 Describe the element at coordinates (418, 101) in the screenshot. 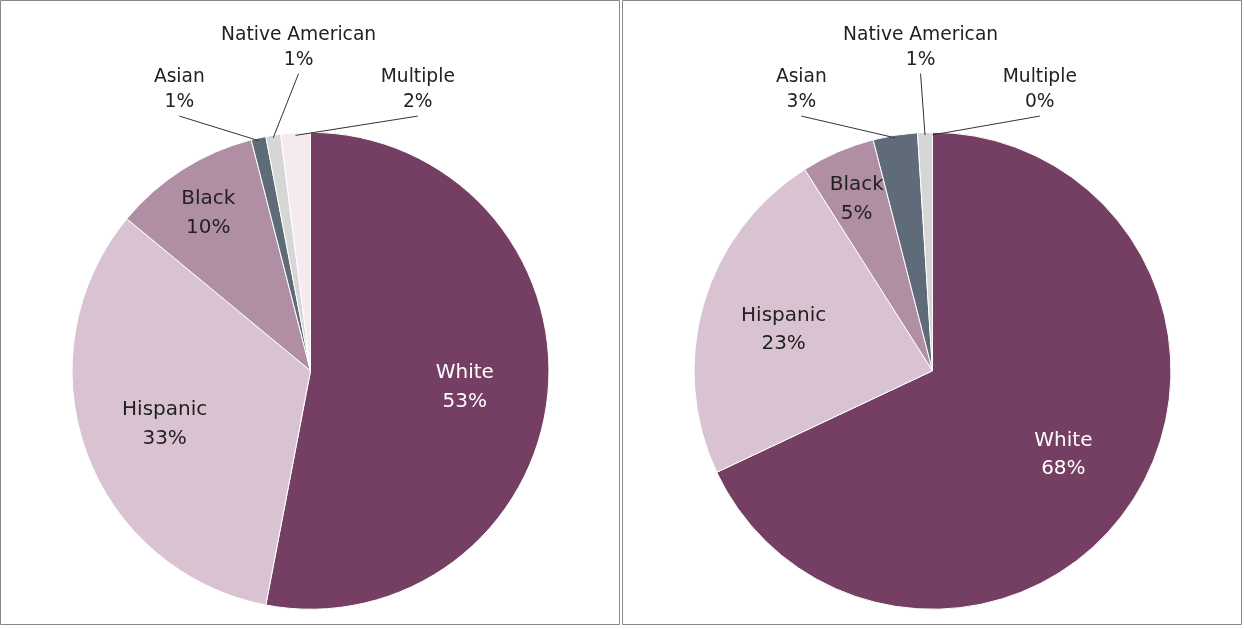

I see `data-label: 2%` at that location.